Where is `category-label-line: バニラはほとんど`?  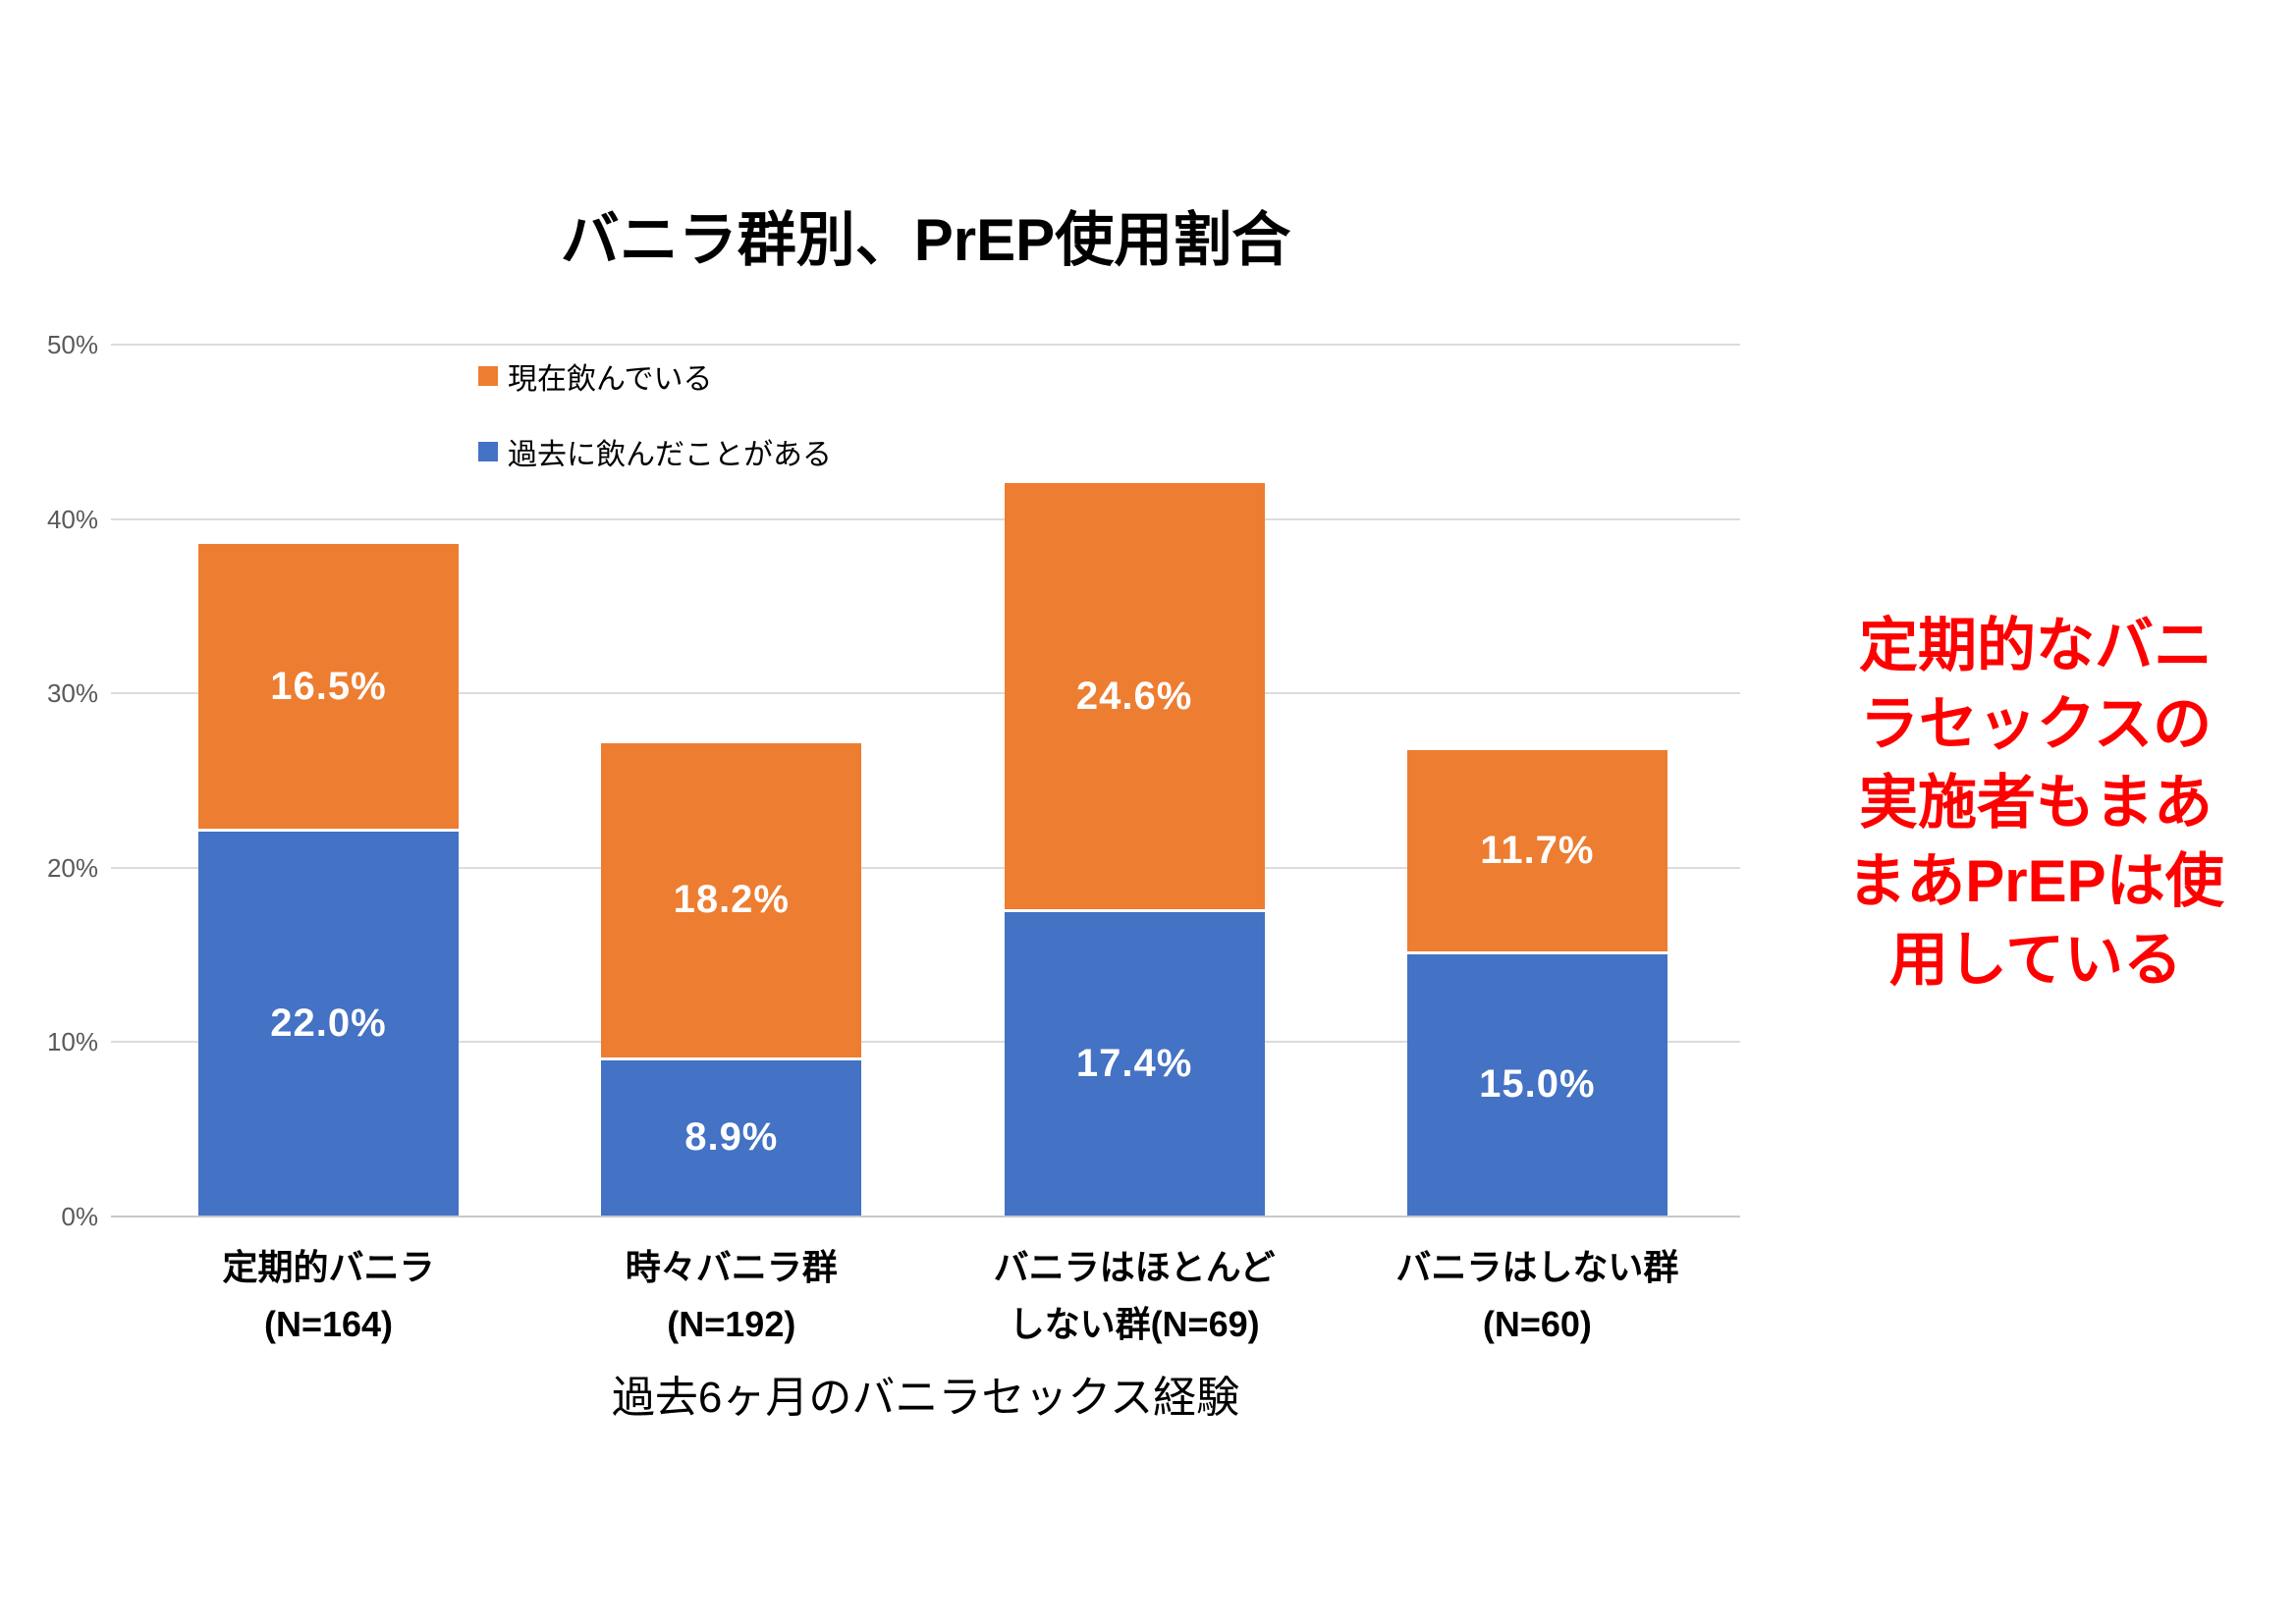 category-label-line: バニラはほとんど is located at coordinates (1134, 1267).